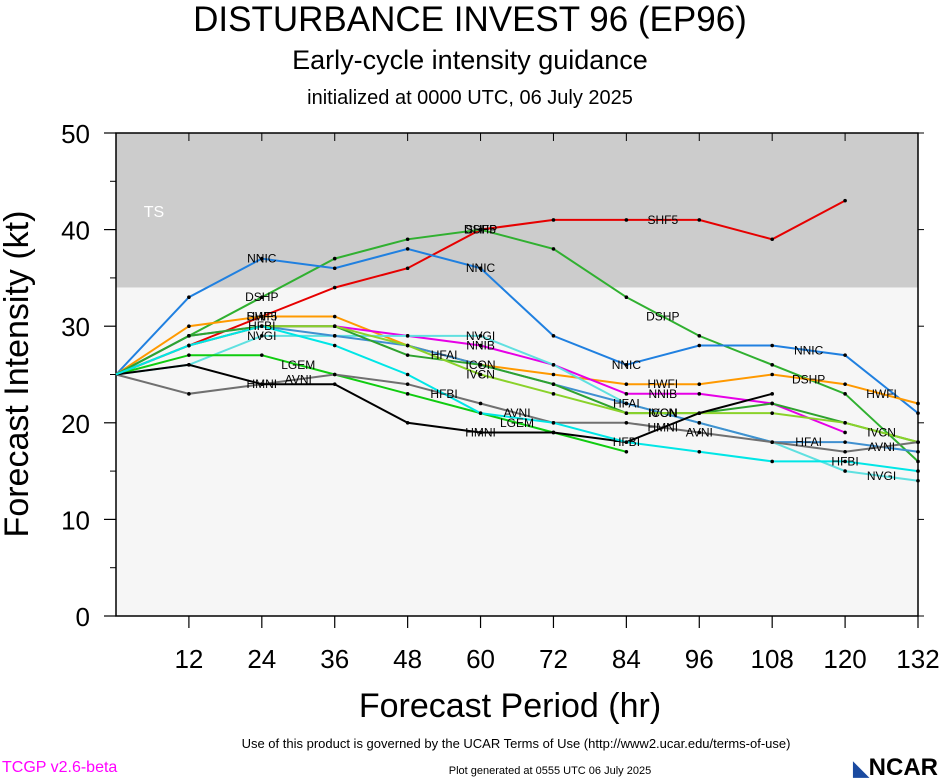 The height and width of the screenshot is (781, 940). I want to click on x-tick-label: 84, so click(626, 659).